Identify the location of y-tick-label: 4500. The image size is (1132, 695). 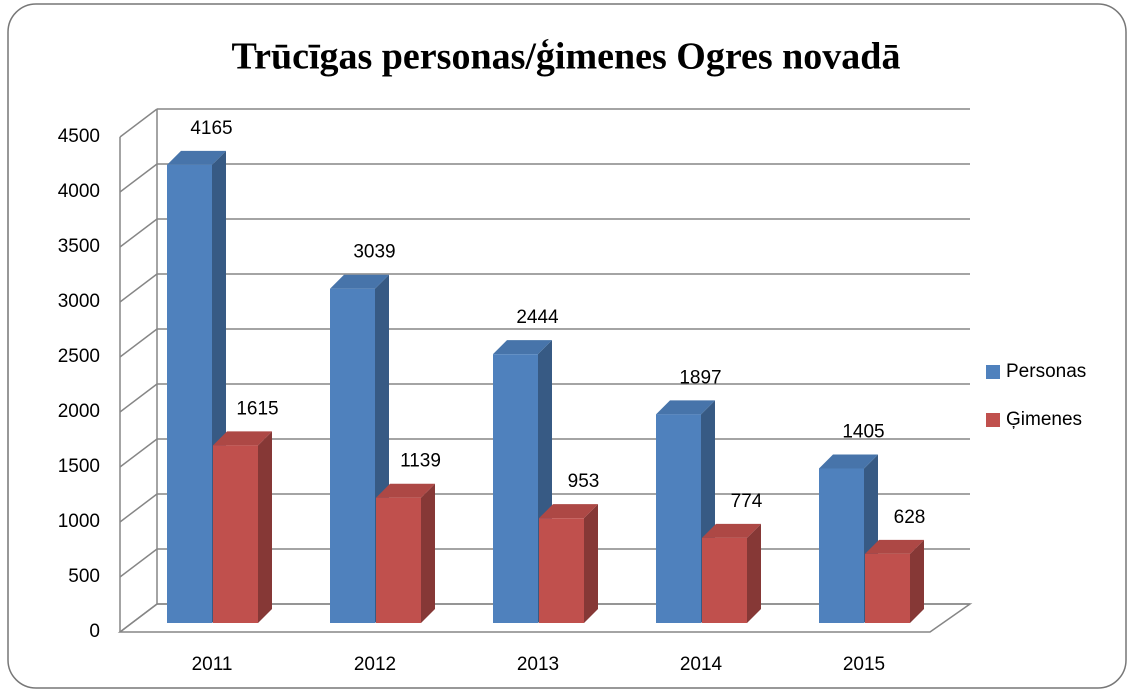
(79, 136).